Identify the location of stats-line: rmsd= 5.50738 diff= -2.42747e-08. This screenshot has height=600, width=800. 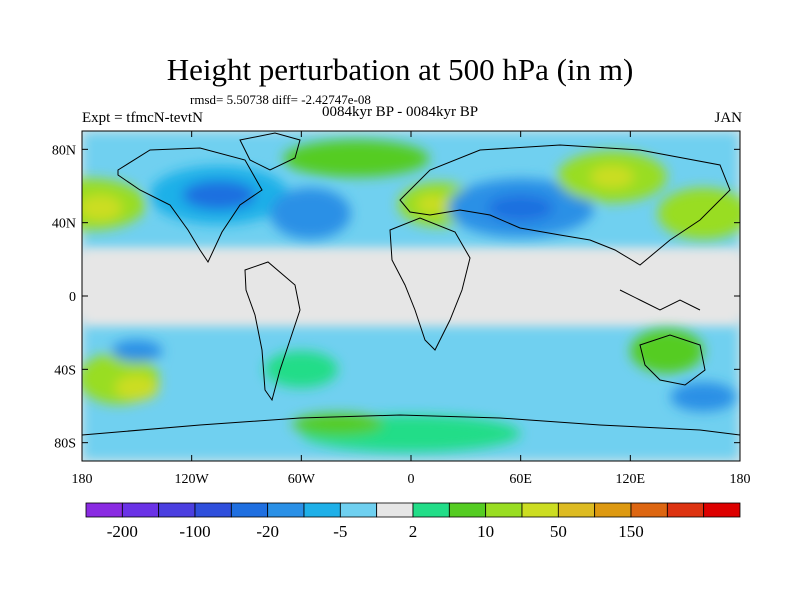
(280, 99).